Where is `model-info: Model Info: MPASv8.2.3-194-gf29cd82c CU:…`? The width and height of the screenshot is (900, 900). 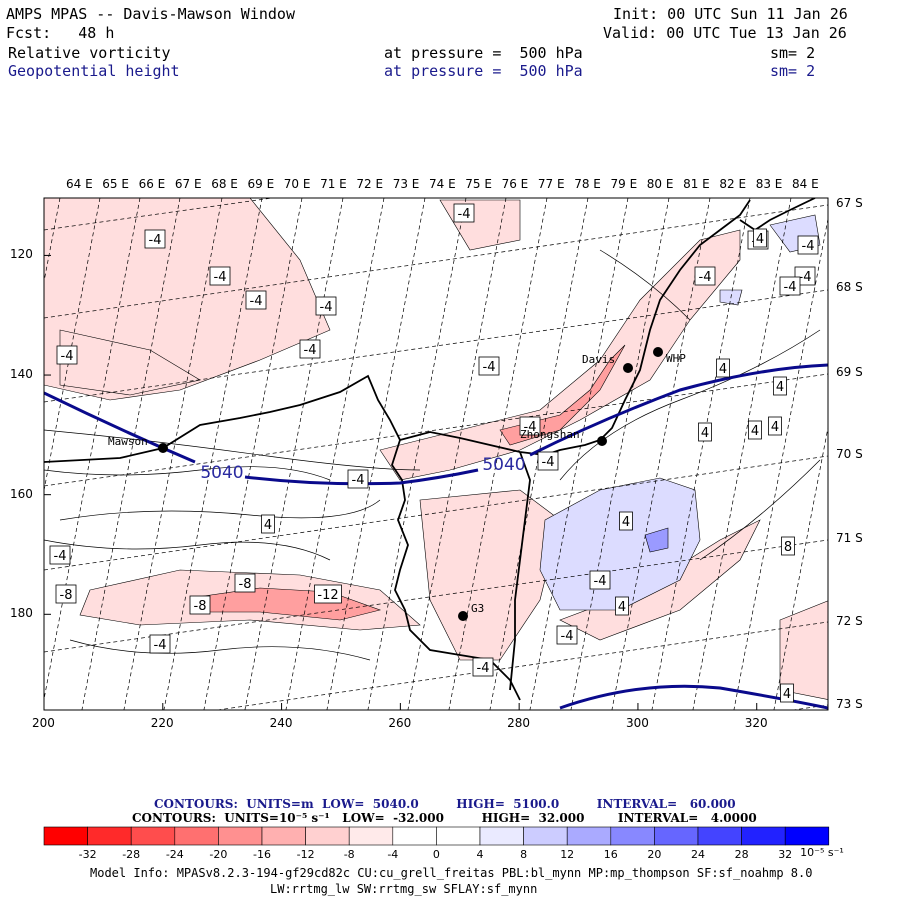
model-info: Model Info: MPASv8.2.3-194-gf29cd82c CU:… is located at coordinates (451, 873).